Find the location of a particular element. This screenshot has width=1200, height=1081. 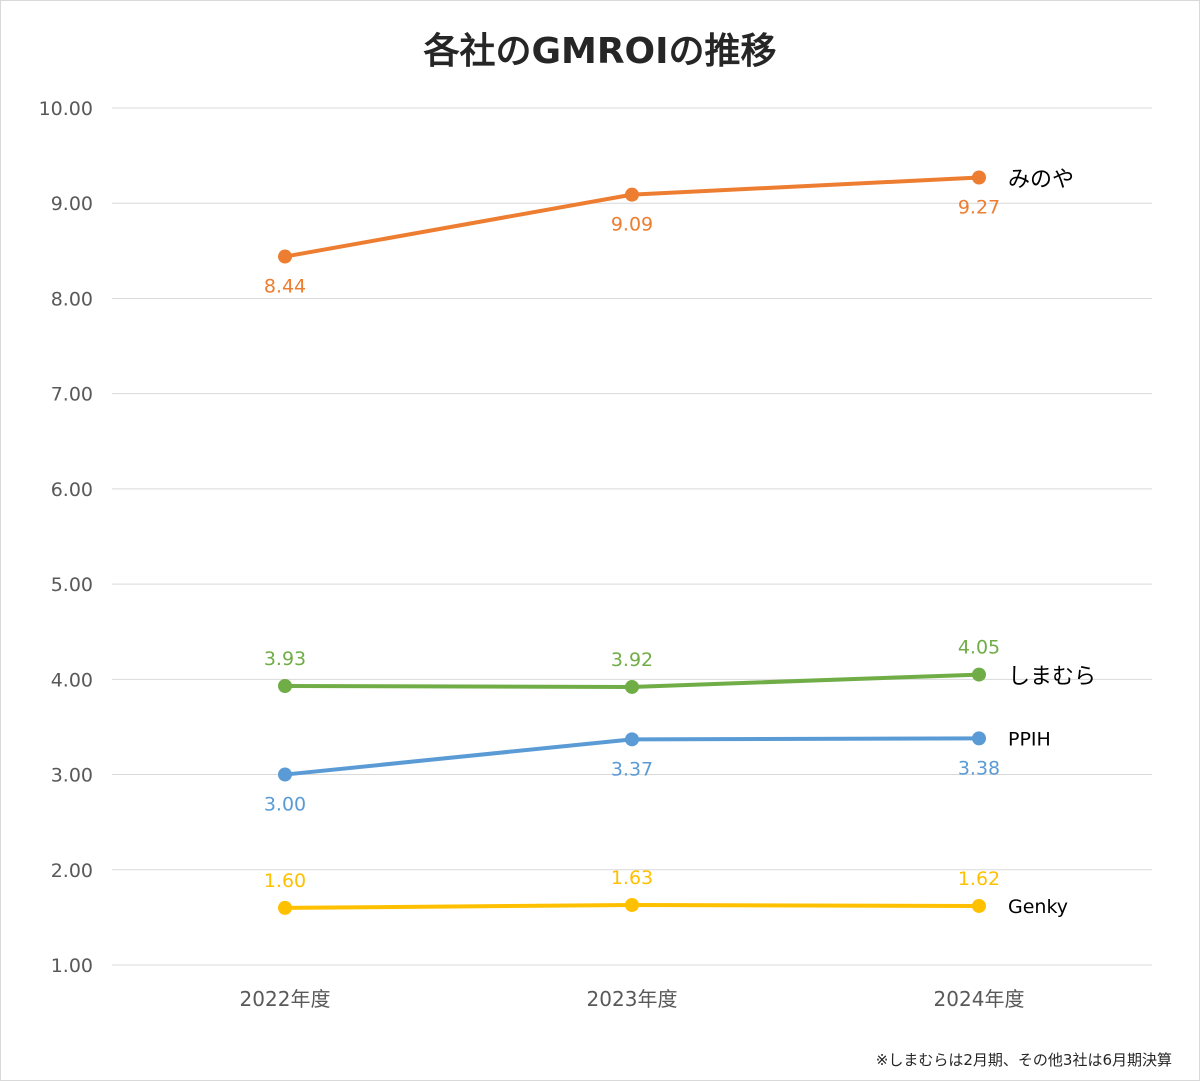

data-label: 8.44 is located at coordinates (285, 287).